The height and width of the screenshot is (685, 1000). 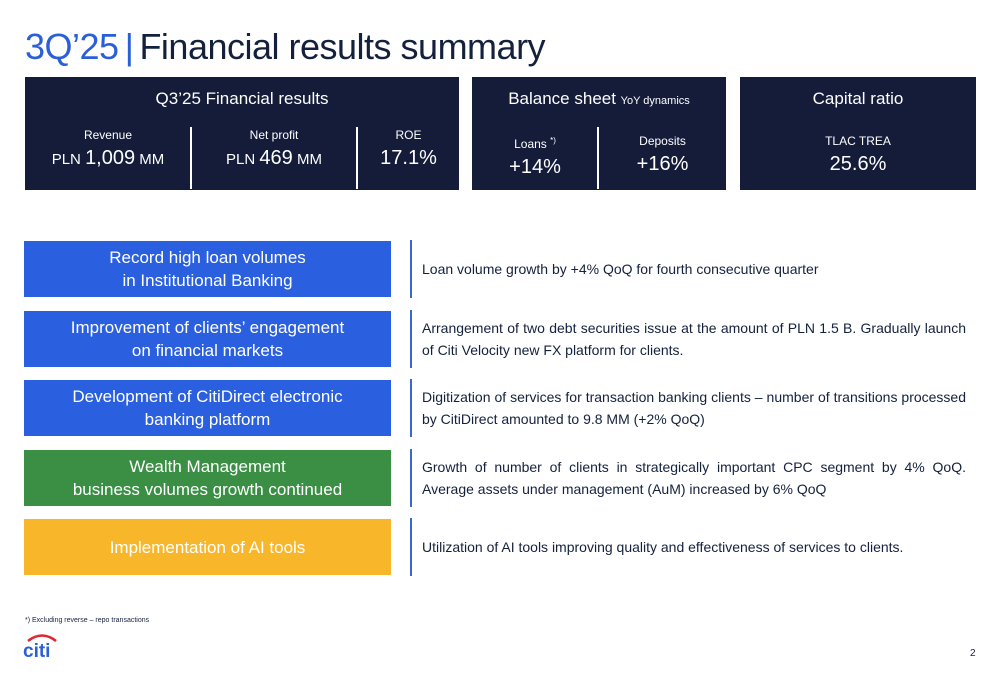 I want to click on deposits-value: +16%, so click(x=662, y=164).